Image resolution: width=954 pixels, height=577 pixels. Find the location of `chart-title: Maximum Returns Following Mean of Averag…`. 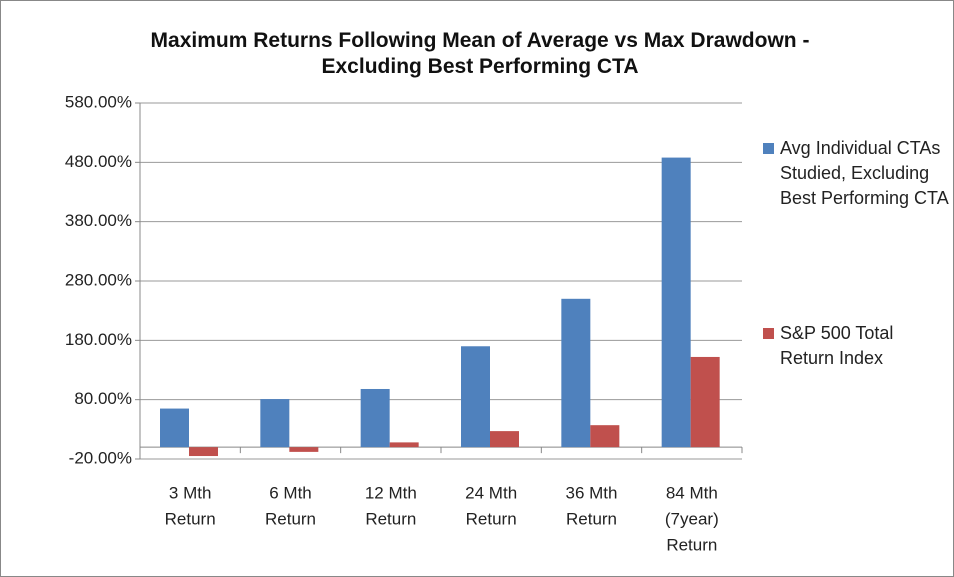

chart-title: Maximum Returns Following Mean of Averag… is located at coordinates (480, 53).